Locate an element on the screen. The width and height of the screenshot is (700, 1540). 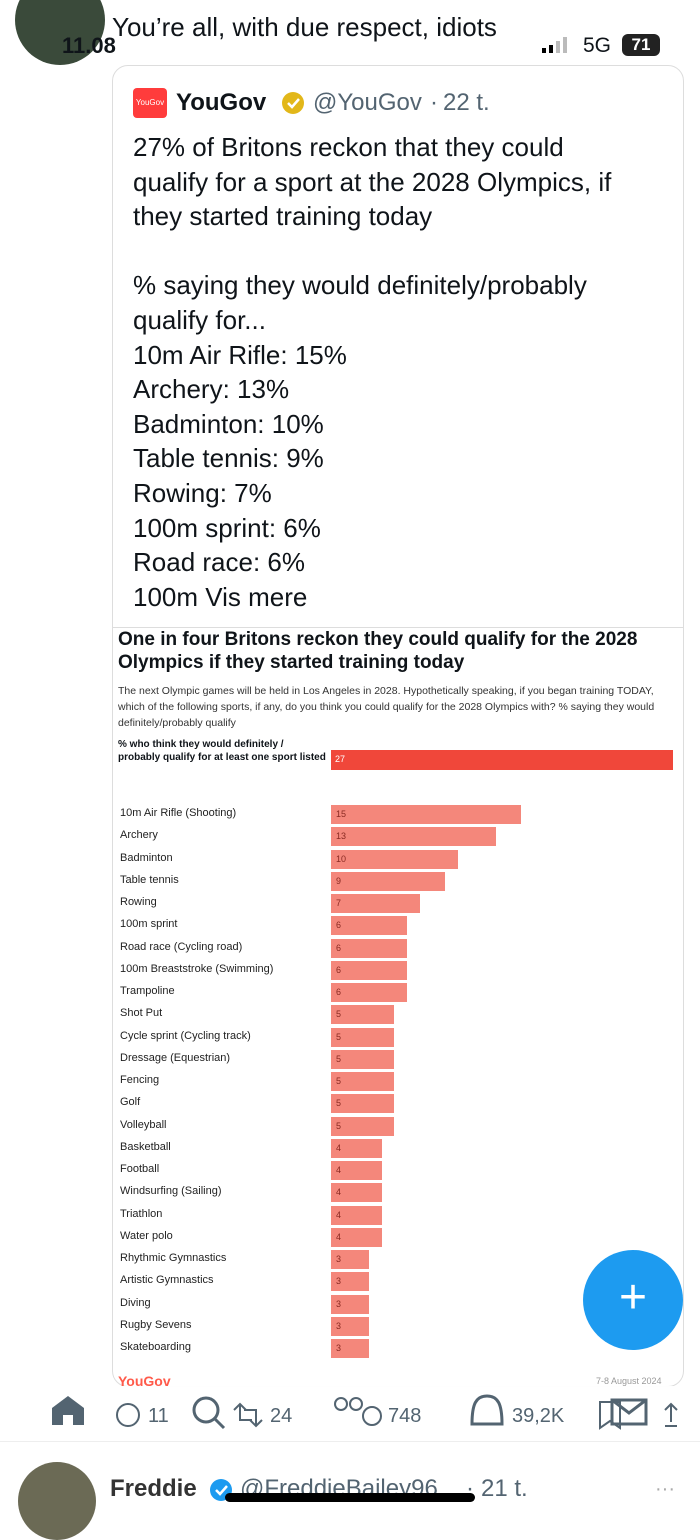
quote-time: 22 t. is located at coordinates (466, 102).